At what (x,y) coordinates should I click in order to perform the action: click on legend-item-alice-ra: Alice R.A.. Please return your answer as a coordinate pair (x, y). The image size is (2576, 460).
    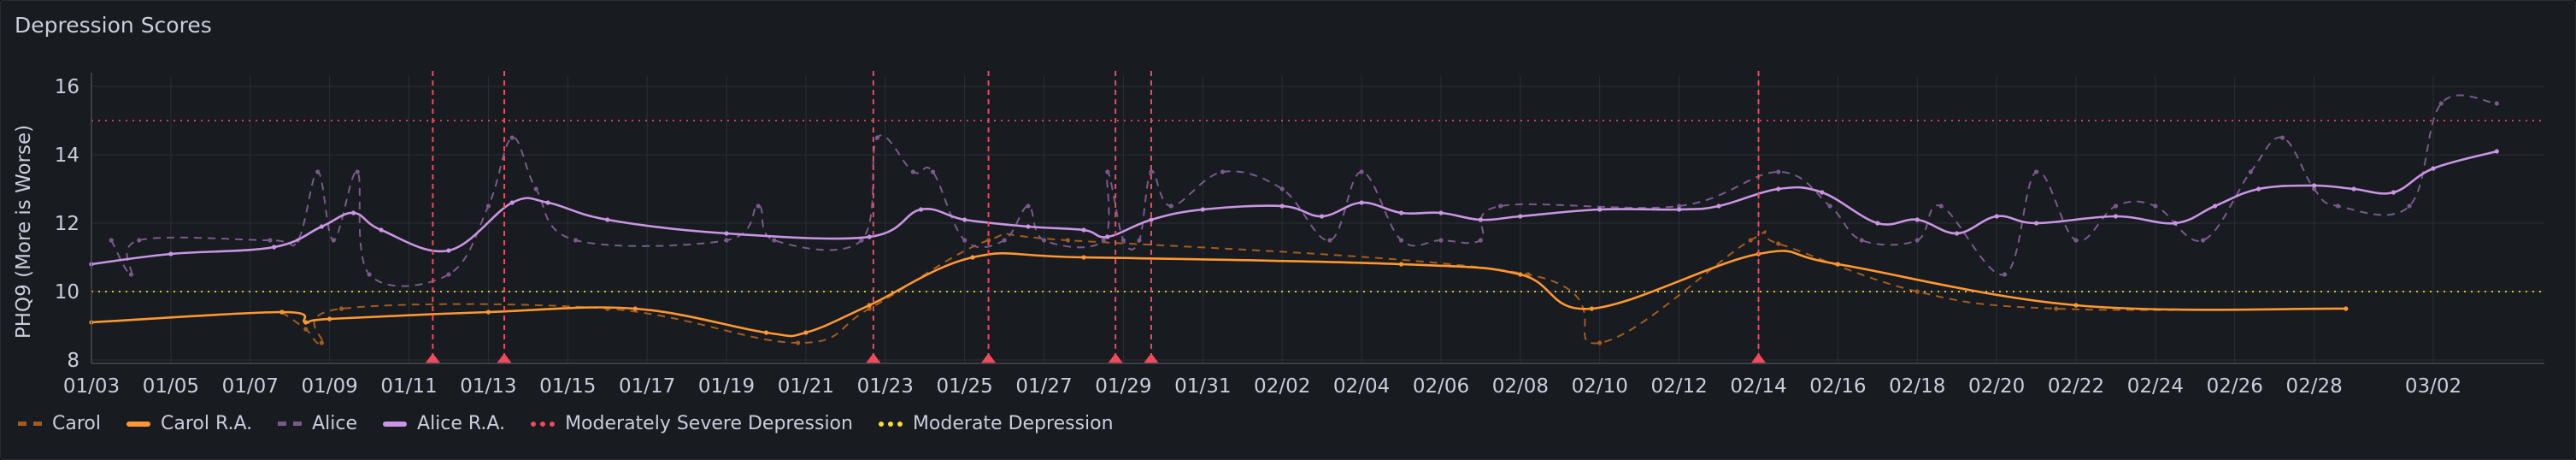
    Looking at the image, I should click on (444, 423).